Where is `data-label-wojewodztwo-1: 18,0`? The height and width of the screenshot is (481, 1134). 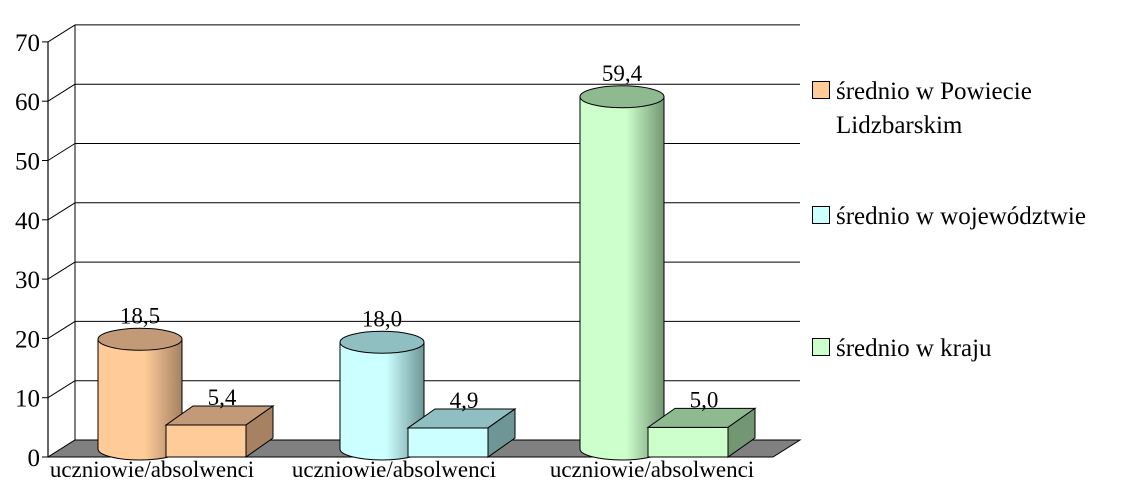
data-label-wojewodztwo-1: 18,0 is located at coordinates (382, 318).